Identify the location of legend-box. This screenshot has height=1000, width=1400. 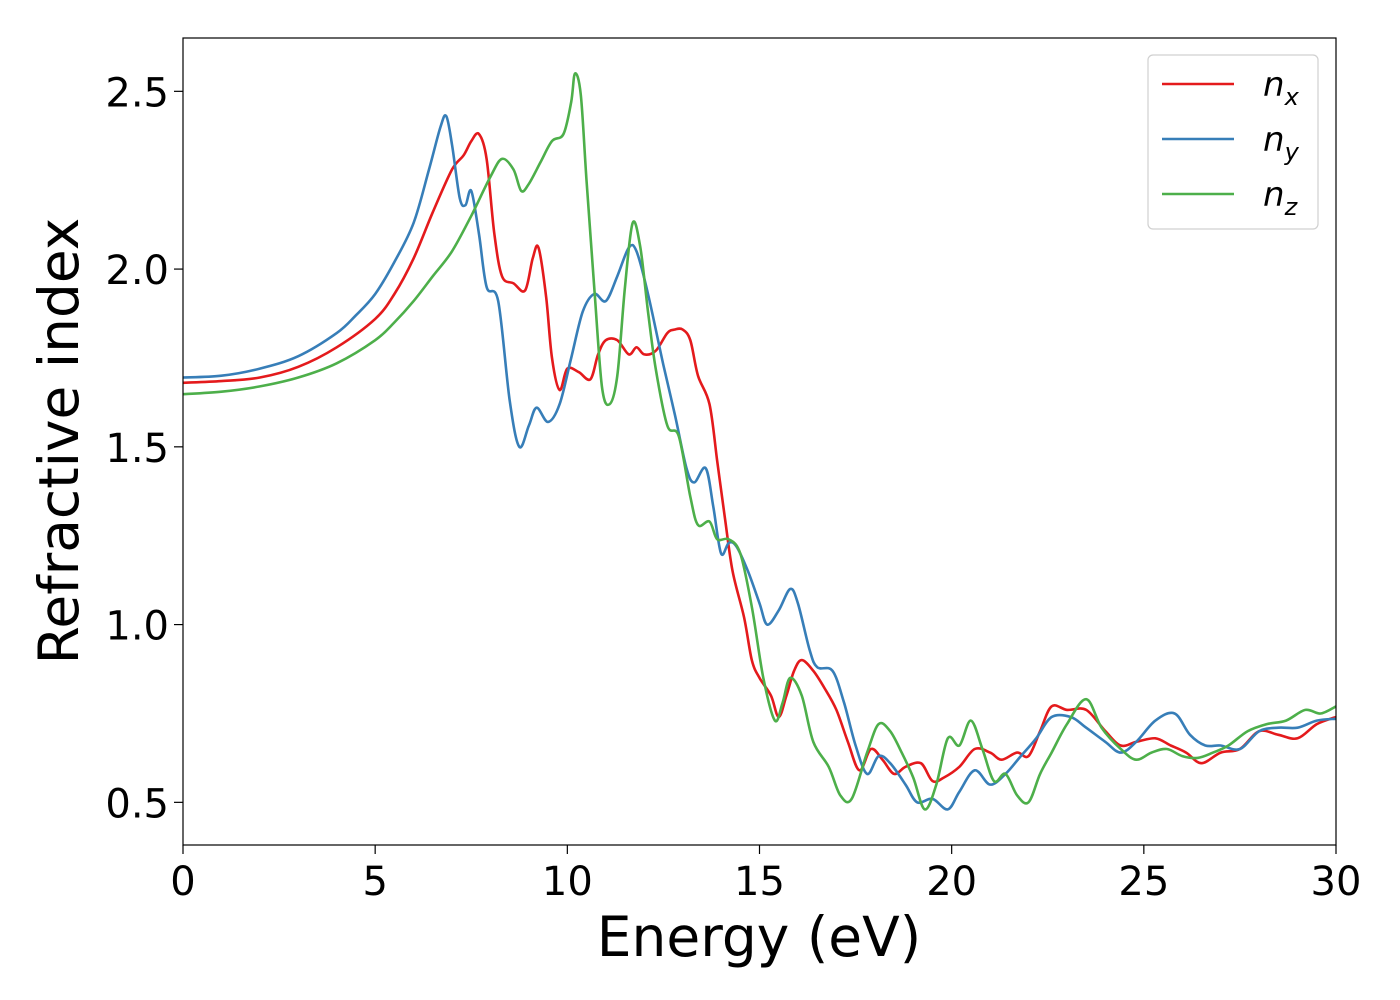
(1233, 142).